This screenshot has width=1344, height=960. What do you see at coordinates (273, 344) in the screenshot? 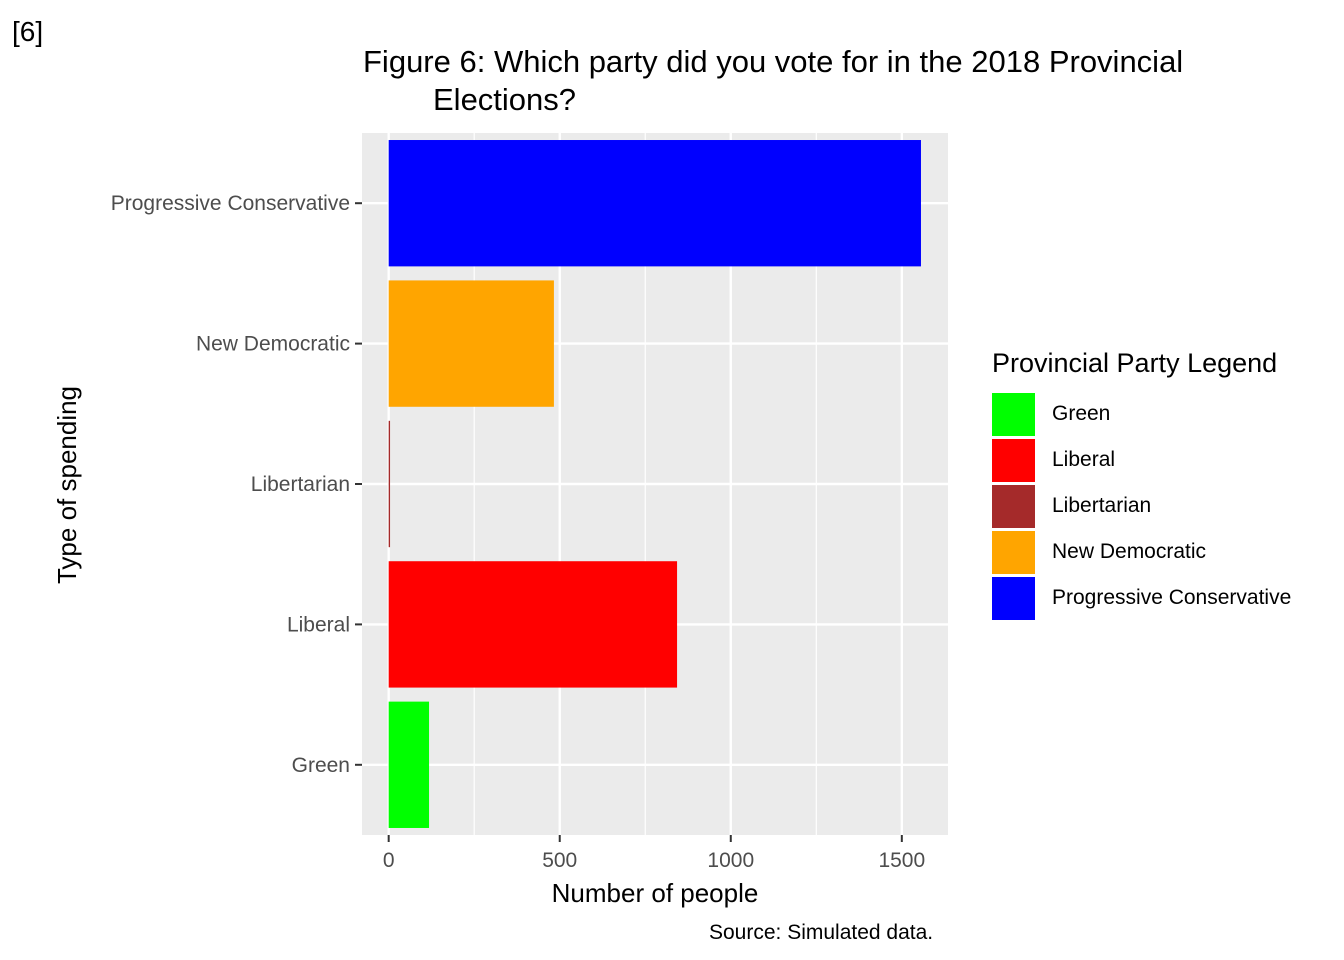
I see `y-tick-label-new-democratic: New Democratic` at bounding box center [273, 344].